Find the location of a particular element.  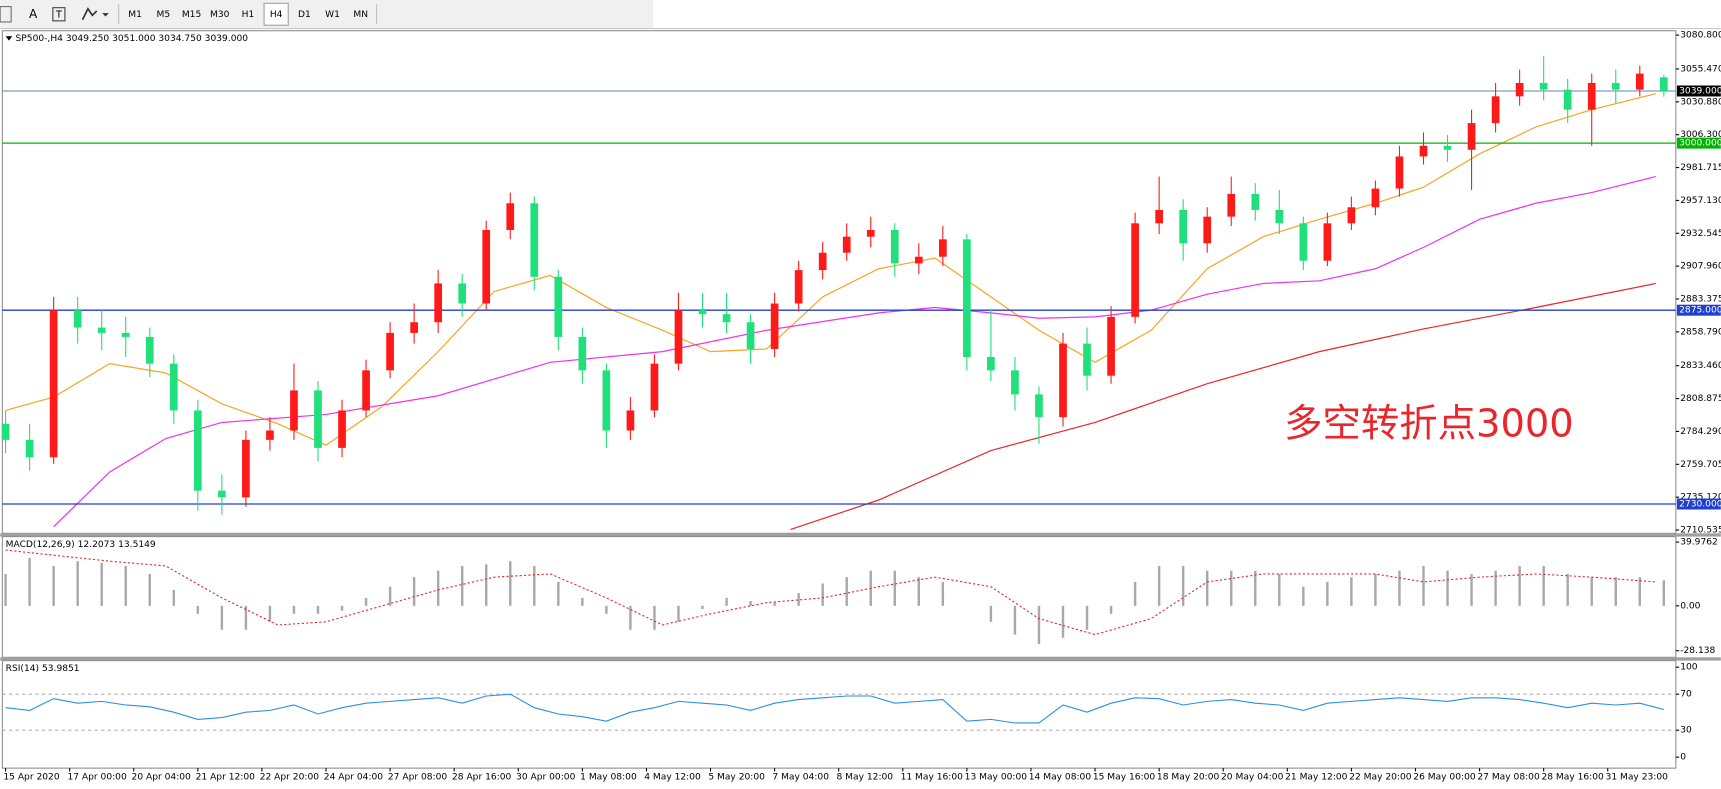

y-tick-label: 70 is located at coordinates (1686, 695).